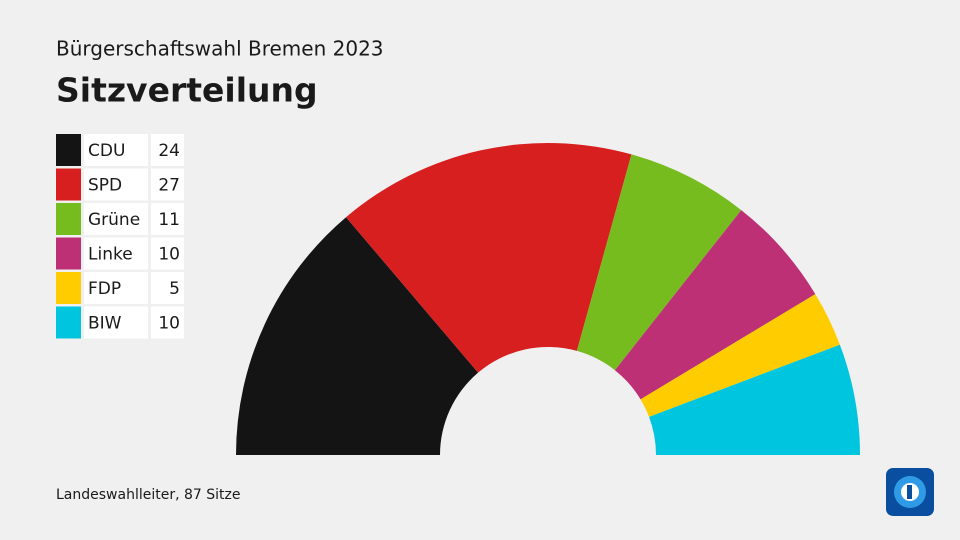 This screenshot has height=540, width=960. What do you see at coordinates (104, 289) in the screenshot?
I see `legend-label: FDP` at bounding box center [104, 289].